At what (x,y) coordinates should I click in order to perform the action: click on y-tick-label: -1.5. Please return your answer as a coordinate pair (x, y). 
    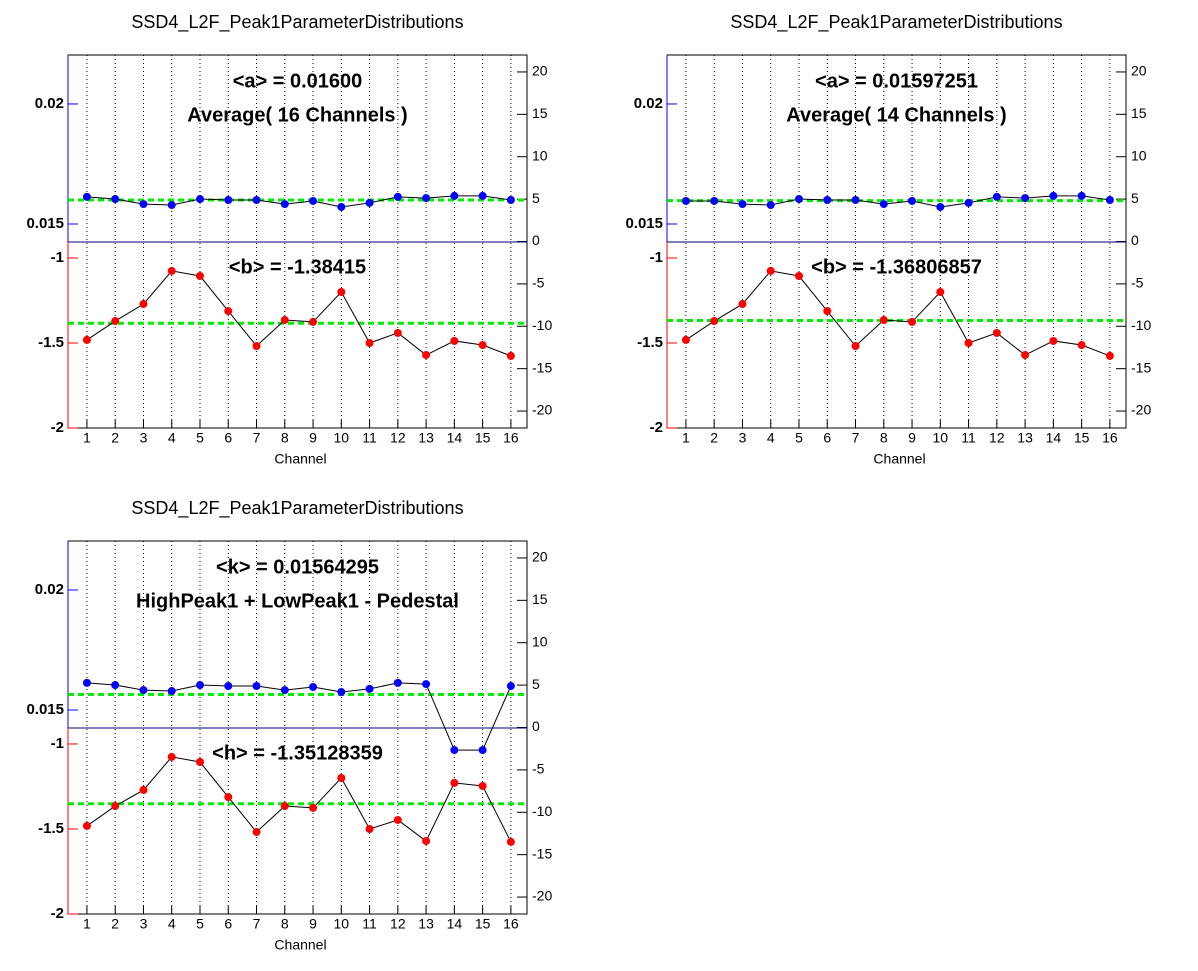
    Looking at the image, I should click on (51, 828).